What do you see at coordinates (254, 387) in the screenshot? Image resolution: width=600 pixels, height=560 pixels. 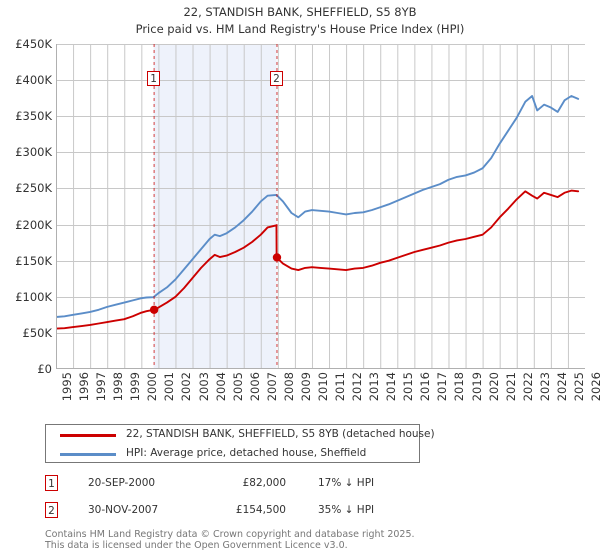 I see `x-tick-label: 2006` at bounding box center [254, 387].